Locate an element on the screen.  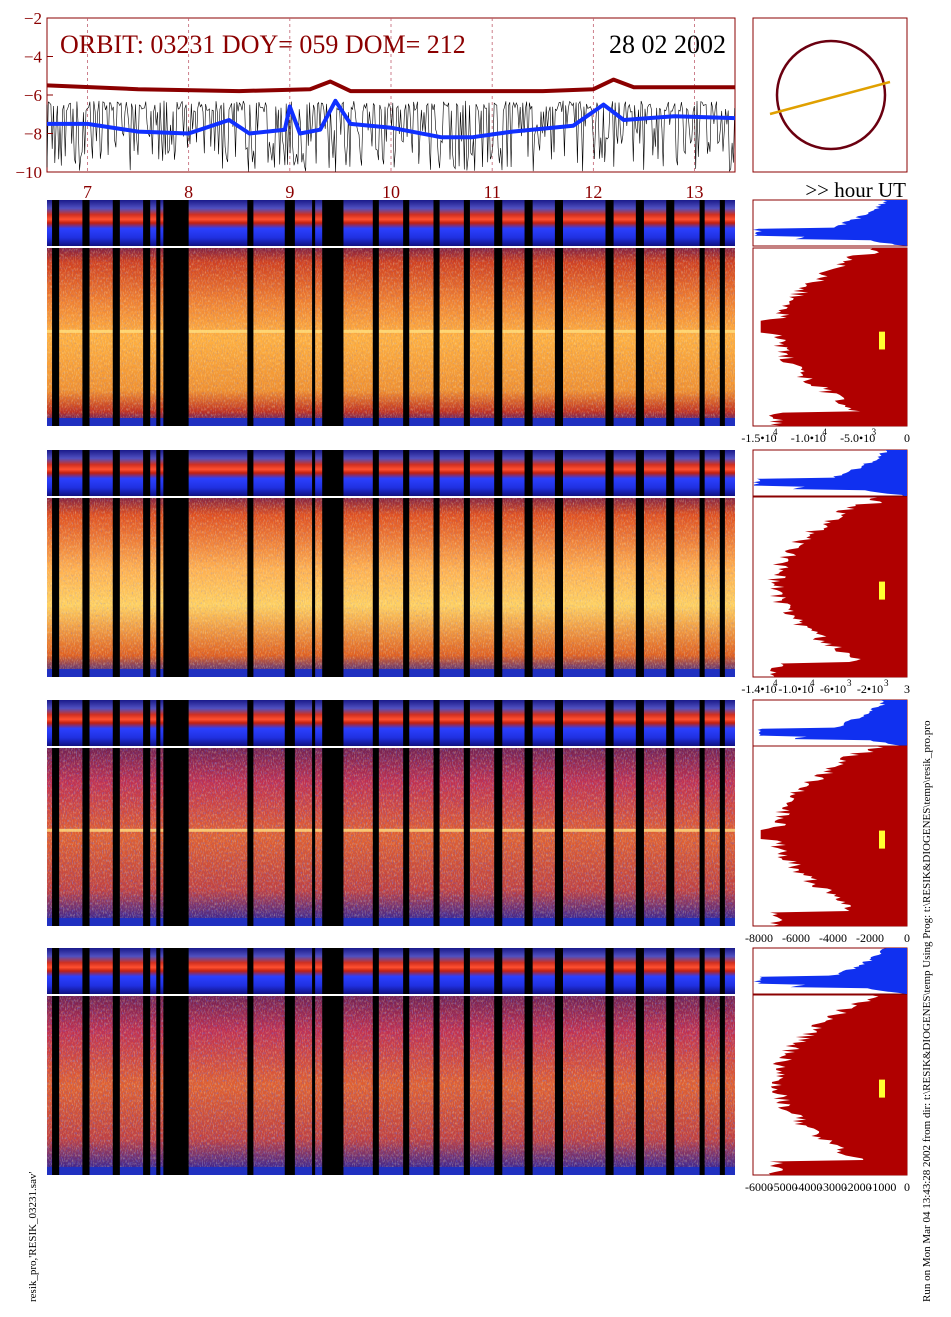
histogram-tick-label: -2•10 is located at coordinates (870, 689).